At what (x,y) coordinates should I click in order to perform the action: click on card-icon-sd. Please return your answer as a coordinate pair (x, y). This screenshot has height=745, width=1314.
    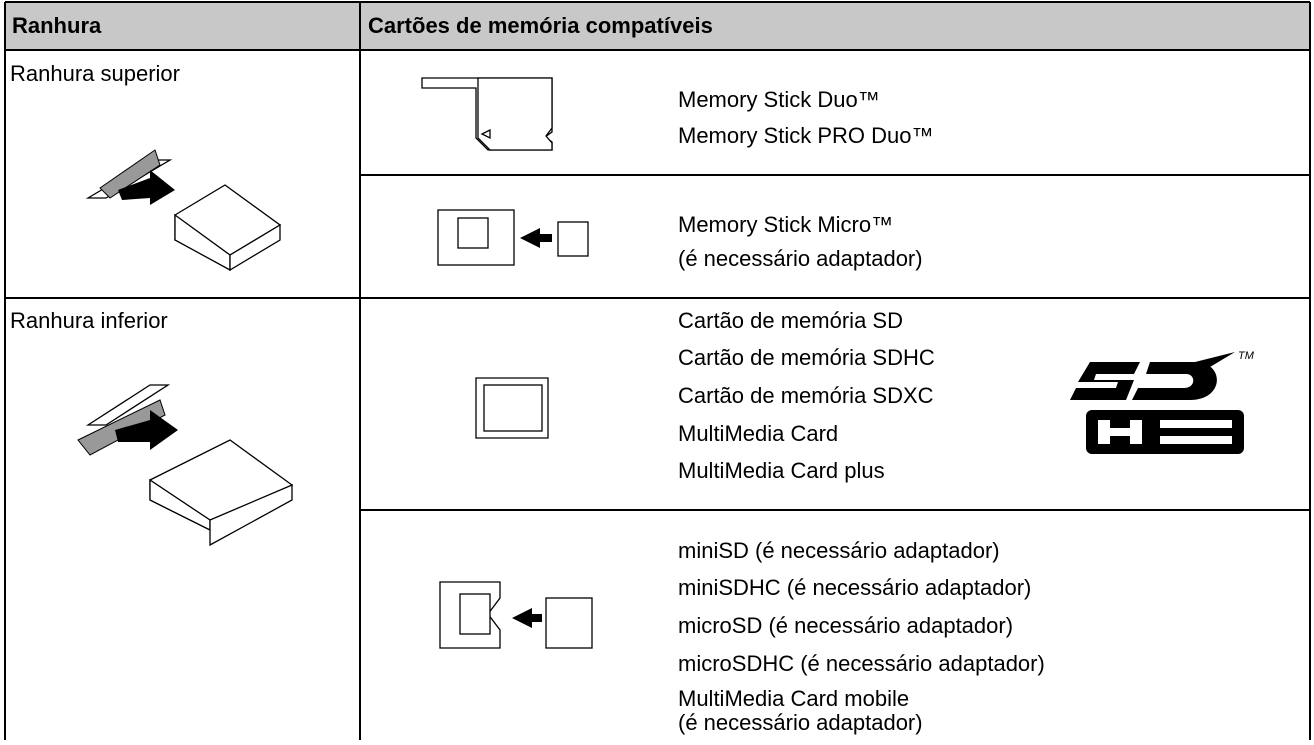
    Looking at the image, I should click on (512, 408).